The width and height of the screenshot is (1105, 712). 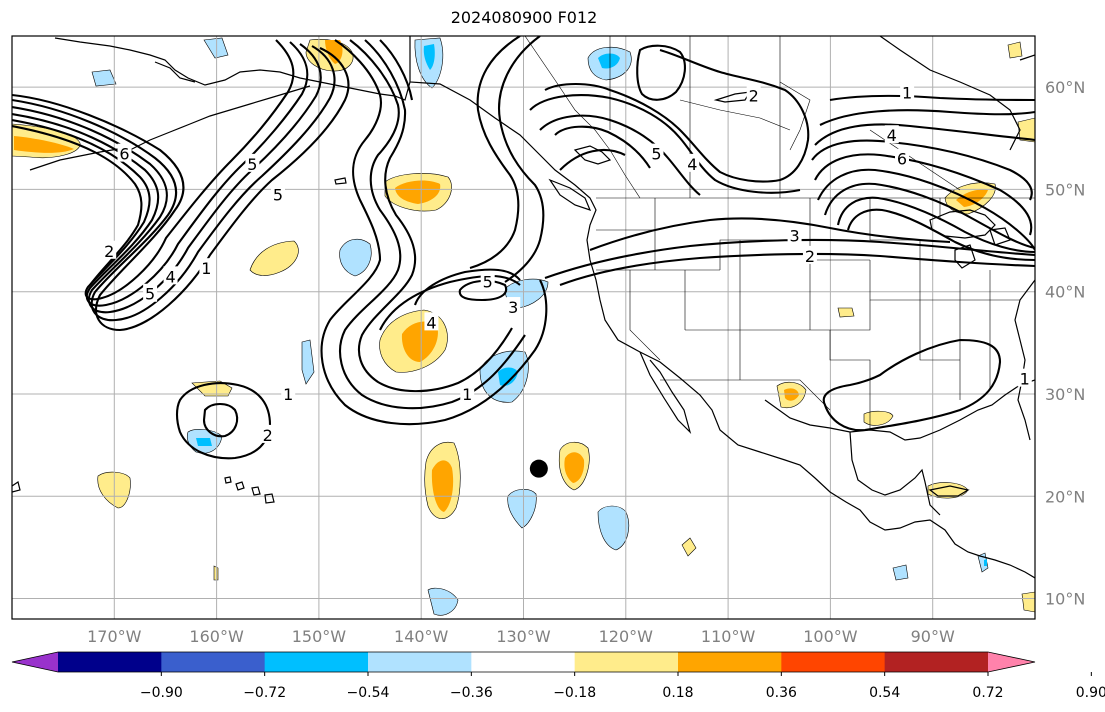 I want to click on lat-tick-label: 50°N, so click(x=1065, y=189).